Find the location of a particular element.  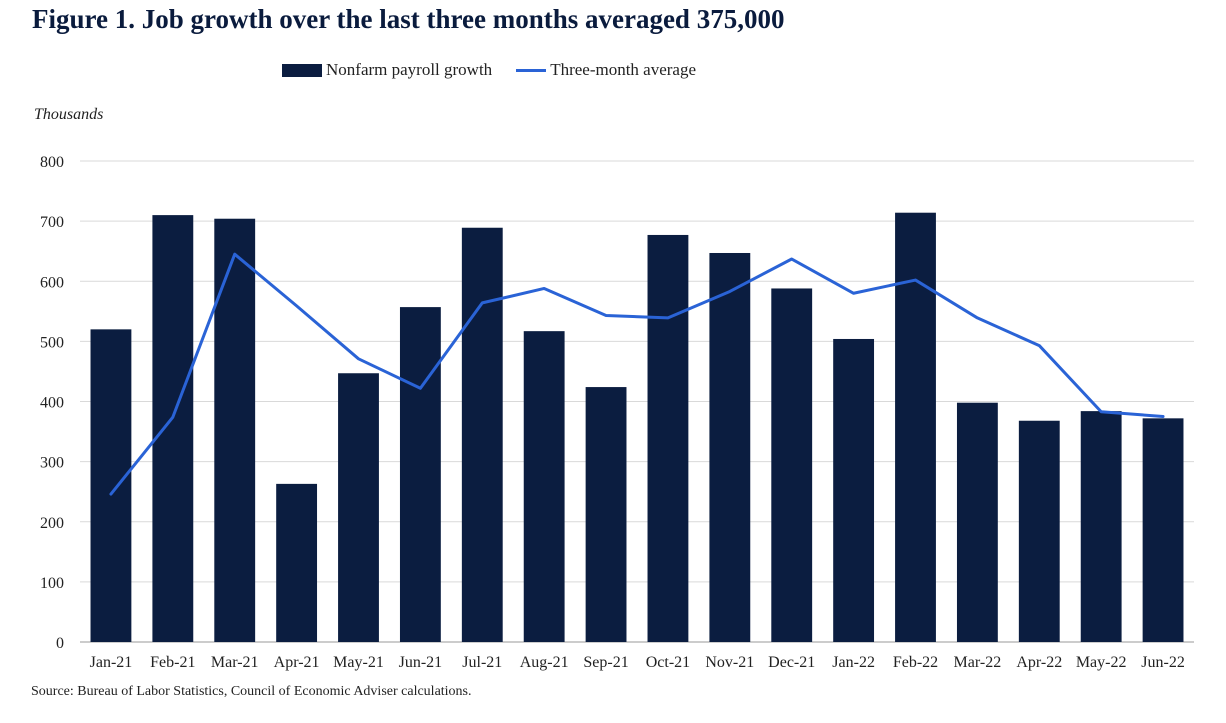

legend-label-line: Three-month average is located at coordinates (623, 69).